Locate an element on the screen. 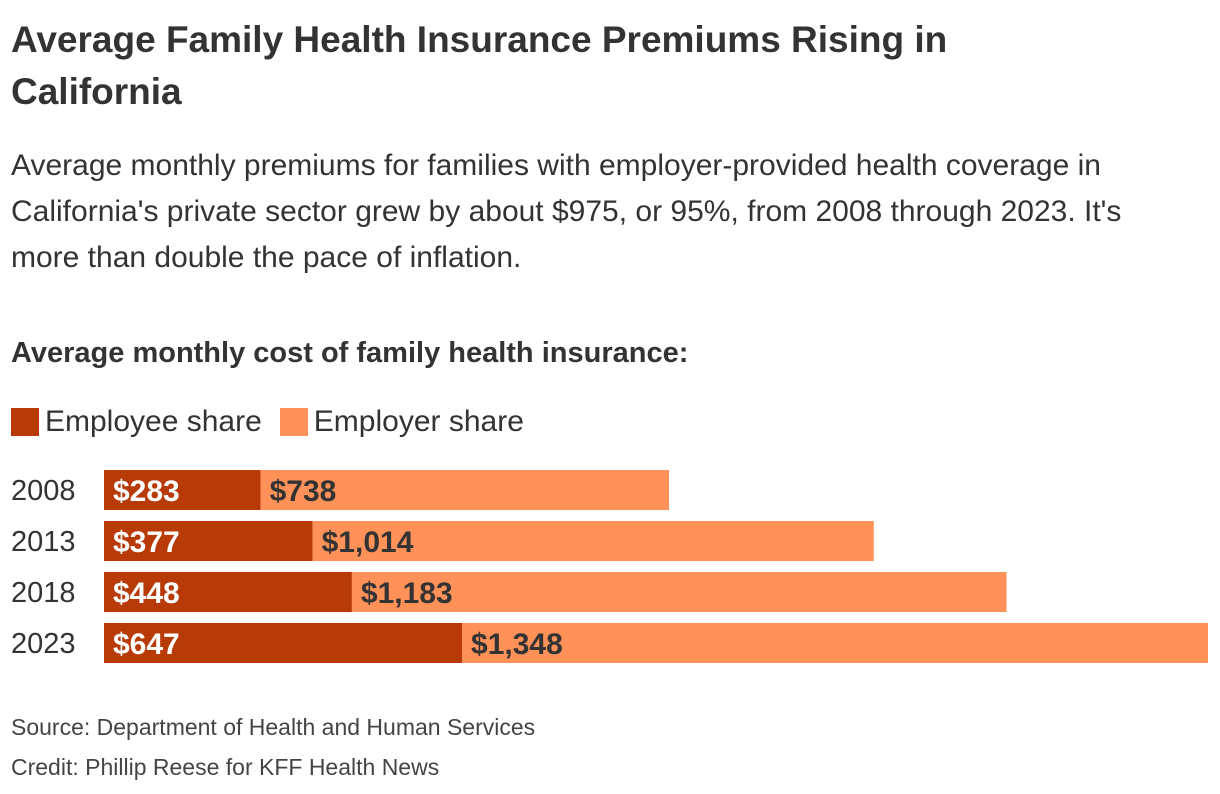 The width and height of the screenshot is (1220, 794). bar-employer-2013 is located at coordinates (593, 541).